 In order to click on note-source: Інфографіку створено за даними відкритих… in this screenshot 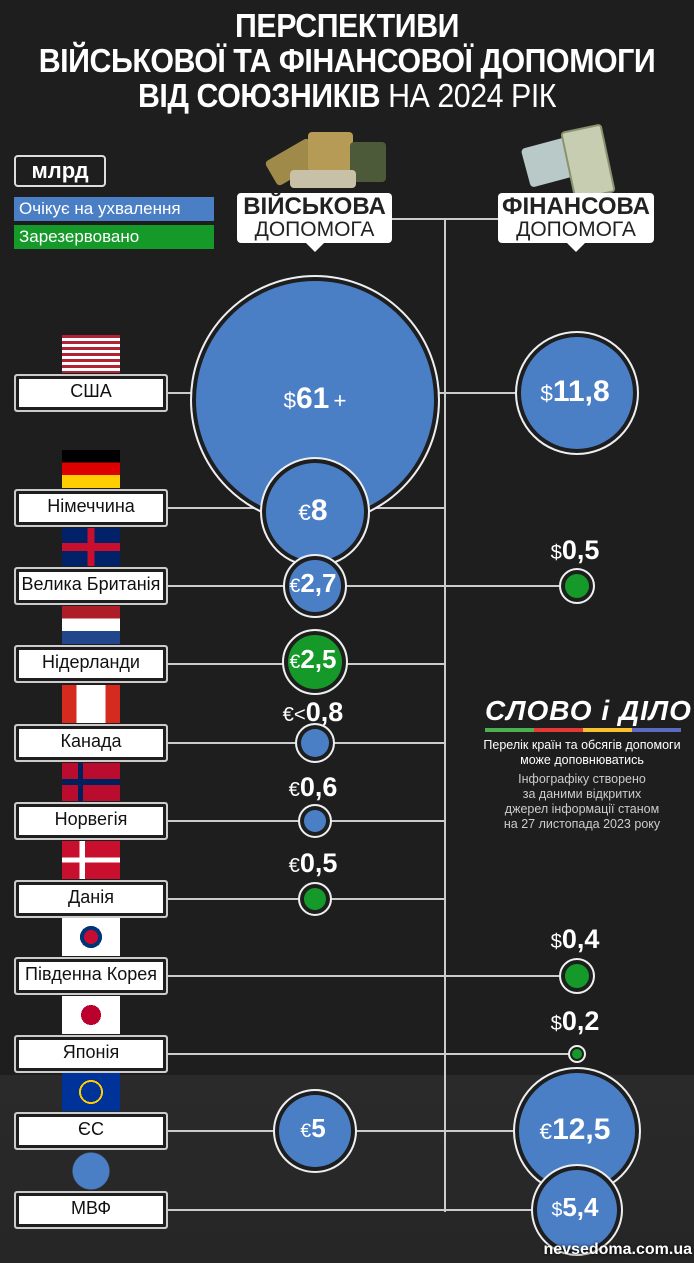, I will do `click(582, 802)`.